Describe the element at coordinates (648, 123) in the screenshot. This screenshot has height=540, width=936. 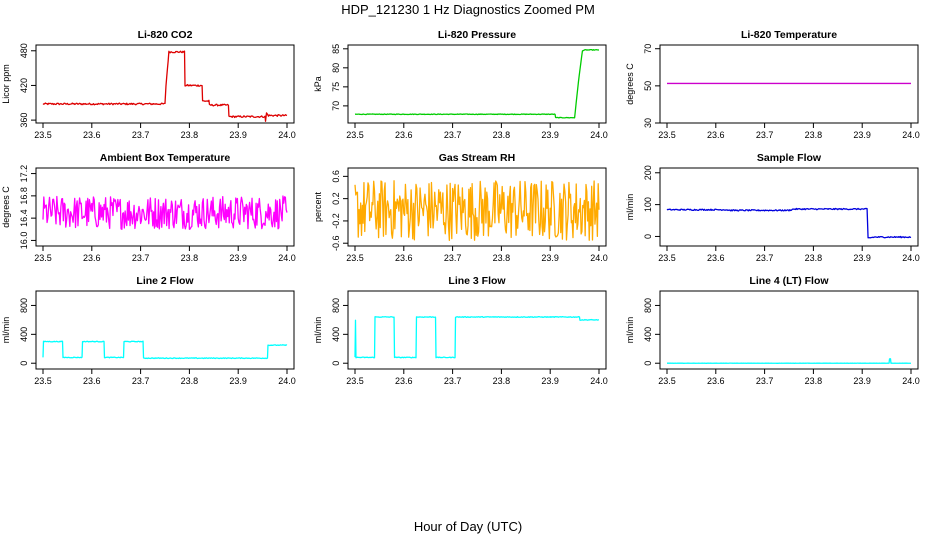
I see `y-tick-label: 30` at that location.